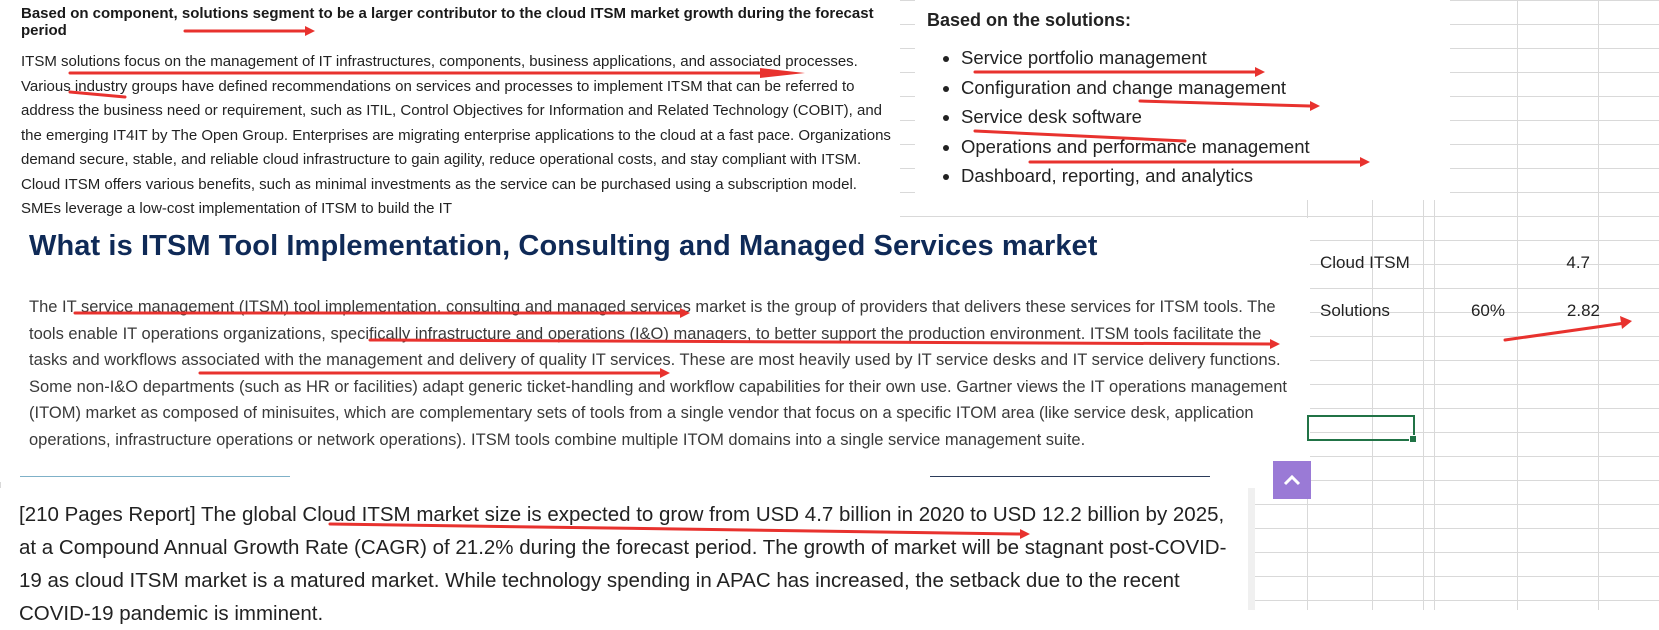 This screenshot has width=1659, height=630. What do you see at coordinates (1355, 310) in the screenshot?
I see `cell-label-solutions: Solutions` at bounding box center [1355, 310].